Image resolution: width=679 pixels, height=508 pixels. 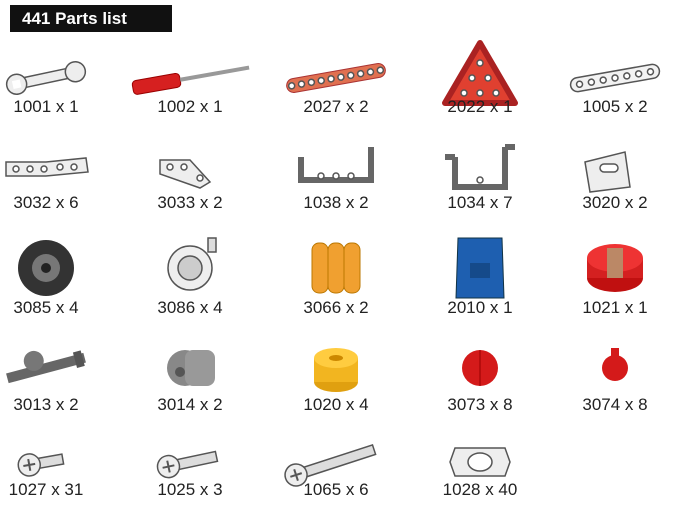 What do you see at coordinates (74, 18) in the screenshot?
I see `title: 441 Parts list` at bounding box center [74, 18].